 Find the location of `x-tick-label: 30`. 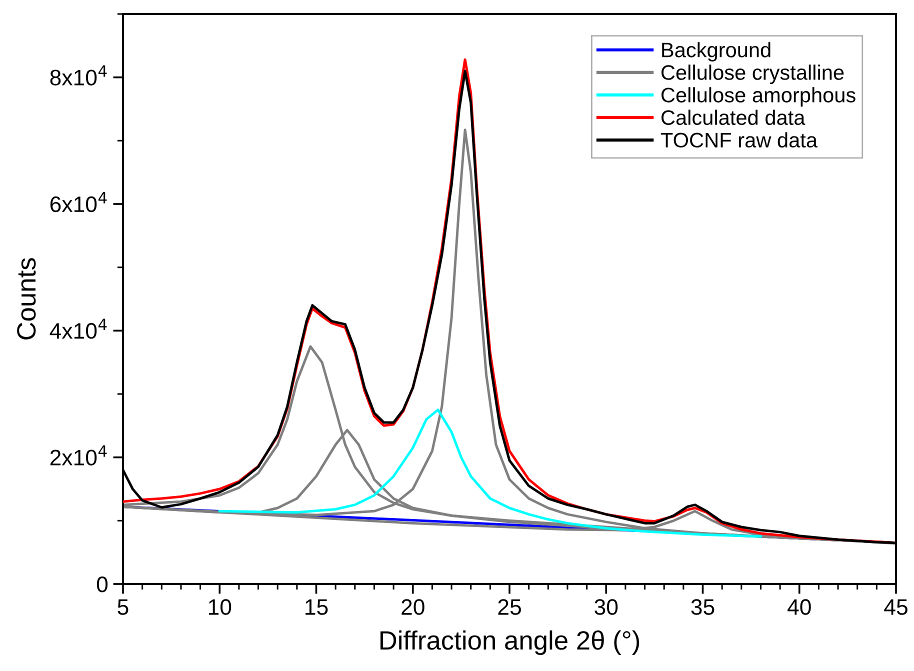

x-tick-label: 30 is located at coordinates (606, 607).